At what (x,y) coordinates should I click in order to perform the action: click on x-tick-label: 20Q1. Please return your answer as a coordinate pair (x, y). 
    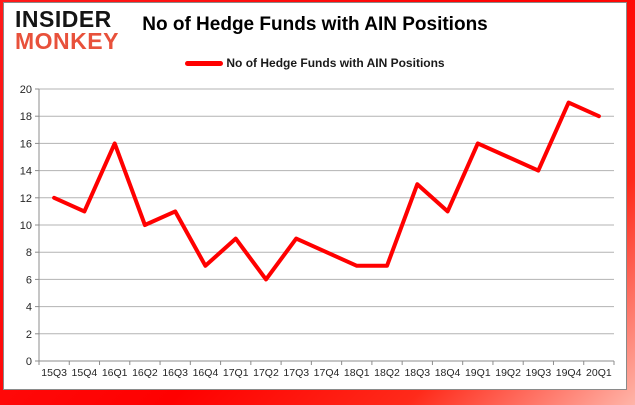
    Looking at the image, I should click on (599, 373).